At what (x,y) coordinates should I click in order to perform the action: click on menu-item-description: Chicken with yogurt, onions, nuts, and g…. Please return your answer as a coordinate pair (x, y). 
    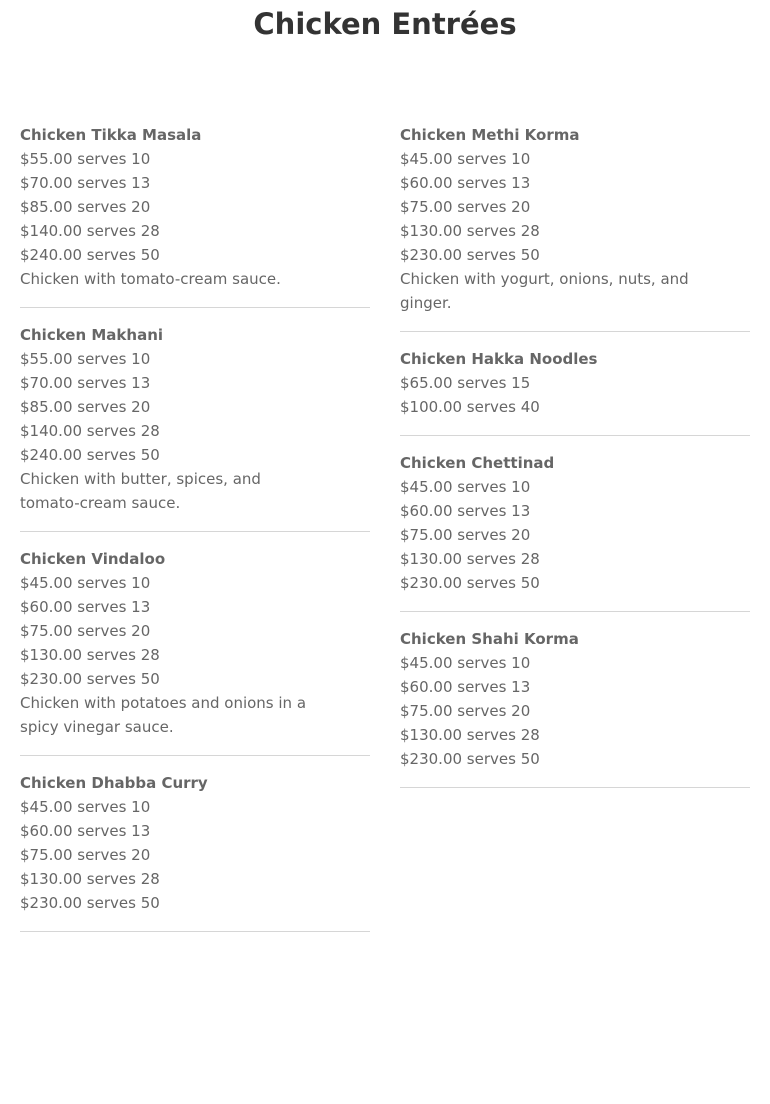
    Looking at the image, I should click on (544, 291).